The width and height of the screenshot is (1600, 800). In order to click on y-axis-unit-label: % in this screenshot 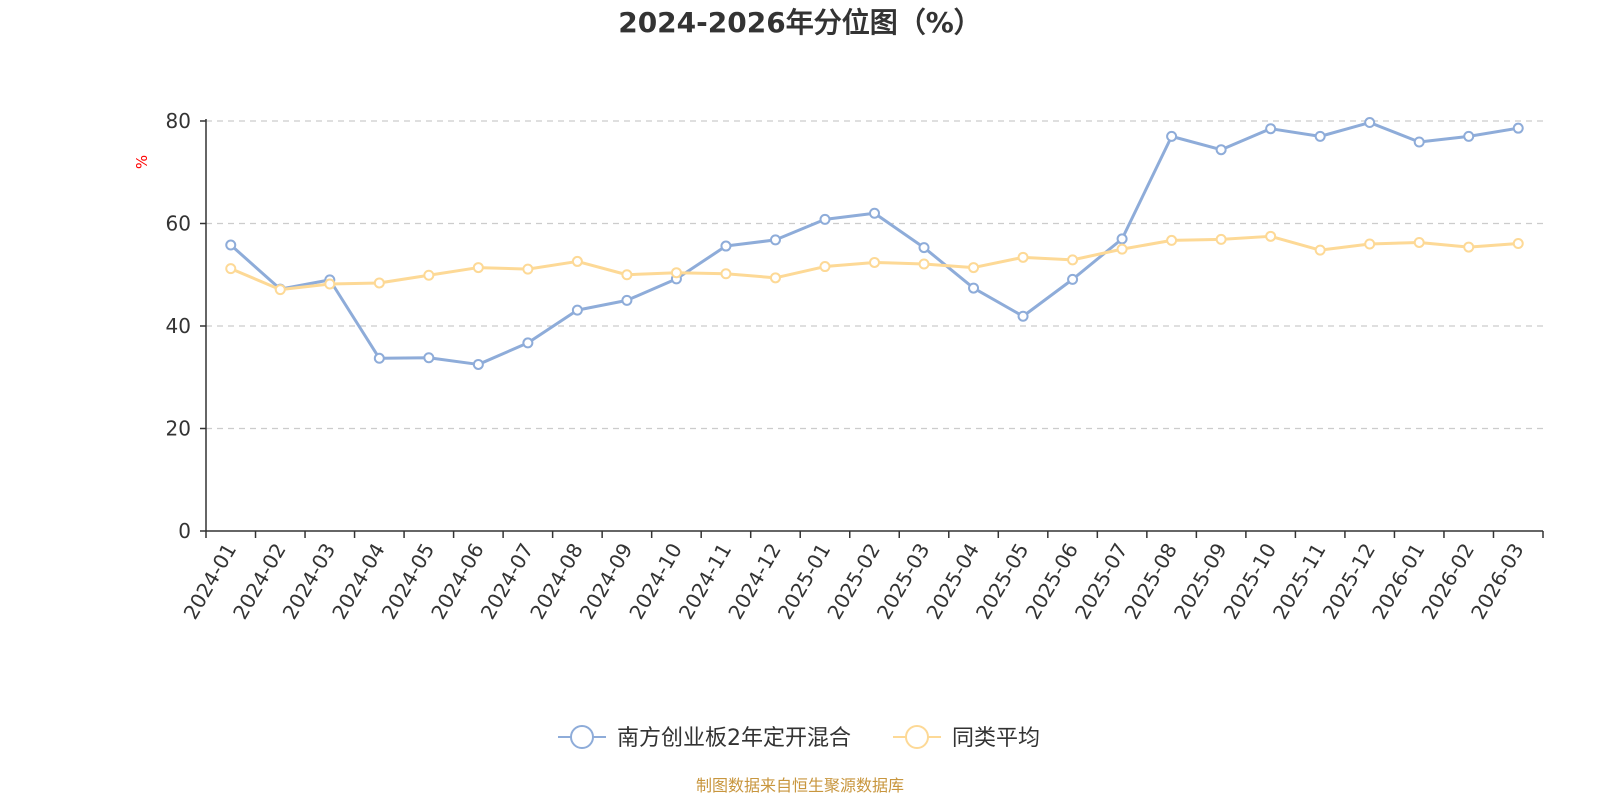, I will do `click(142, 162)`.